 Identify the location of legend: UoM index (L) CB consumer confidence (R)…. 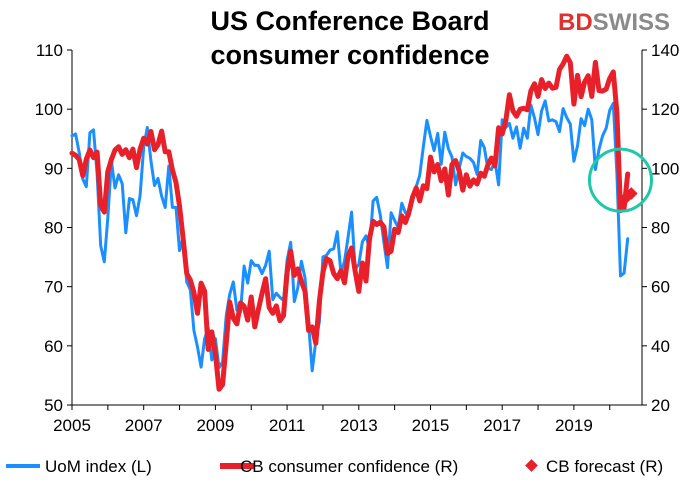
(334, 466).